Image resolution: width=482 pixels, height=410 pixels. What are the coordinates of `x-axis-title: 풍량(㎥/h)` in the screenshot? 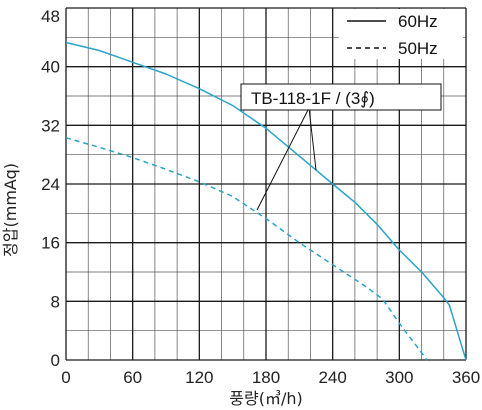 It's located at (265, 398).